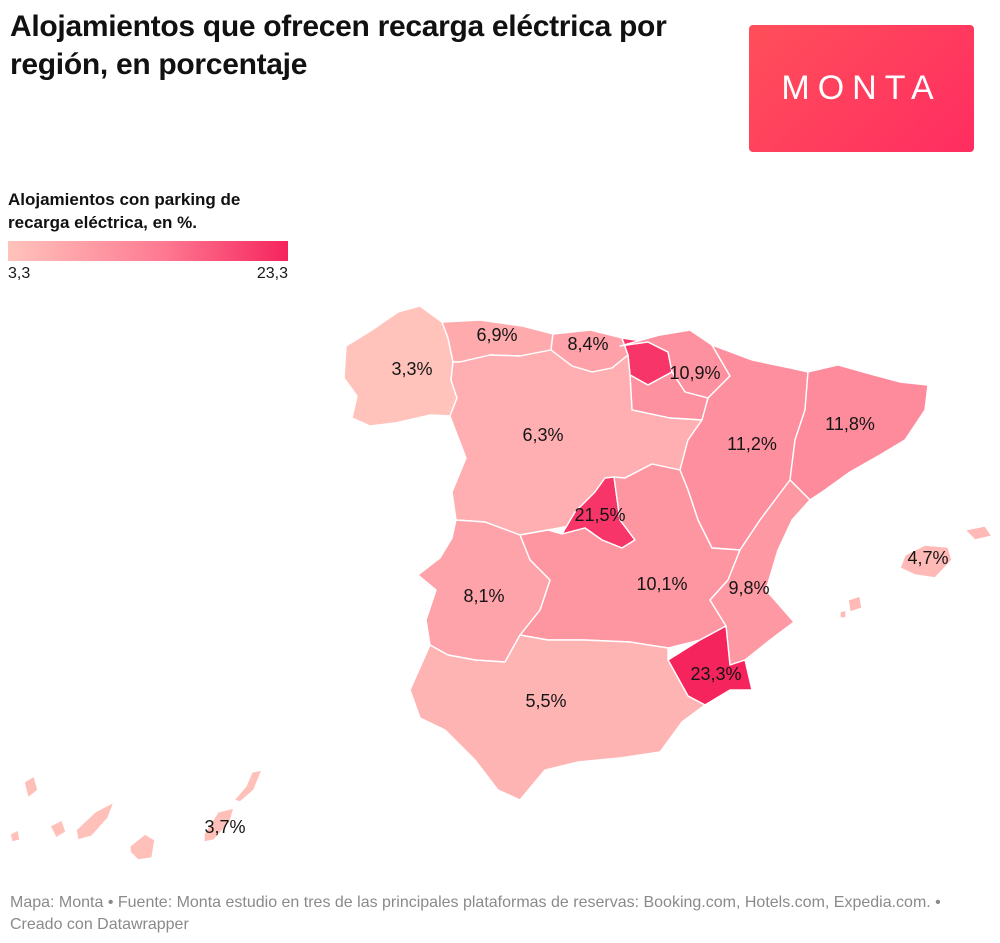 The image size is (1000, 943). I want to click on value-label-cataluna: 11,8%, so click(850, 424).